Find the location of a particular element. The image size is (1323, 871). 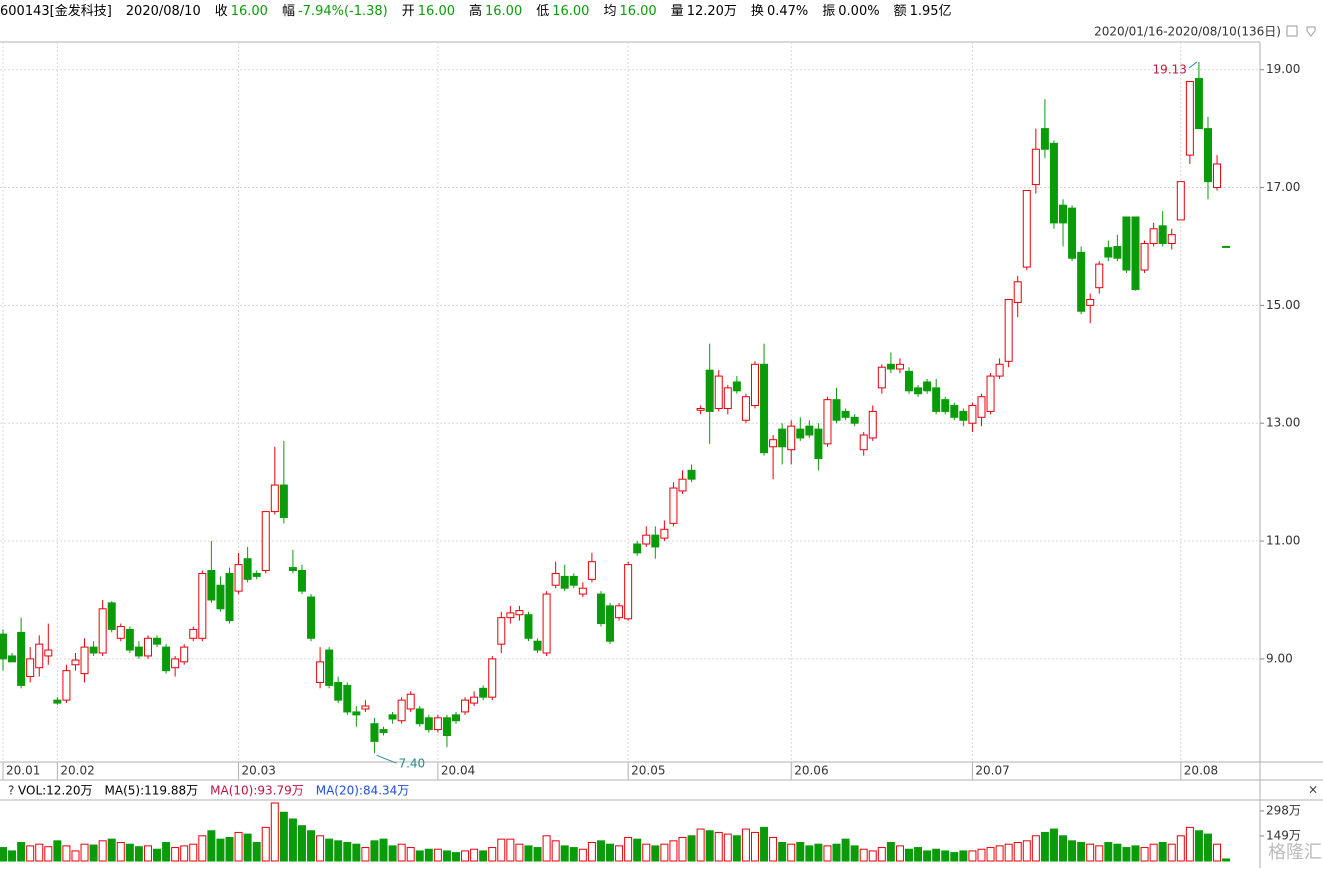

field-label: 振 is located at coordinates (829, 11).